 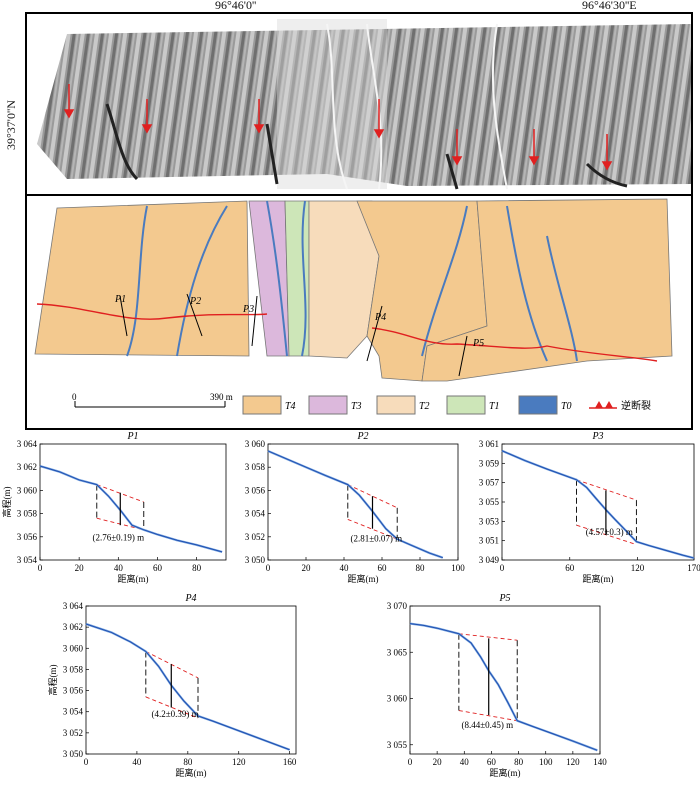 What do you see at coordinates (489, 521) in the screenshot?
I see `y-tick-label: 3 053` at bounding box center [489, 521].